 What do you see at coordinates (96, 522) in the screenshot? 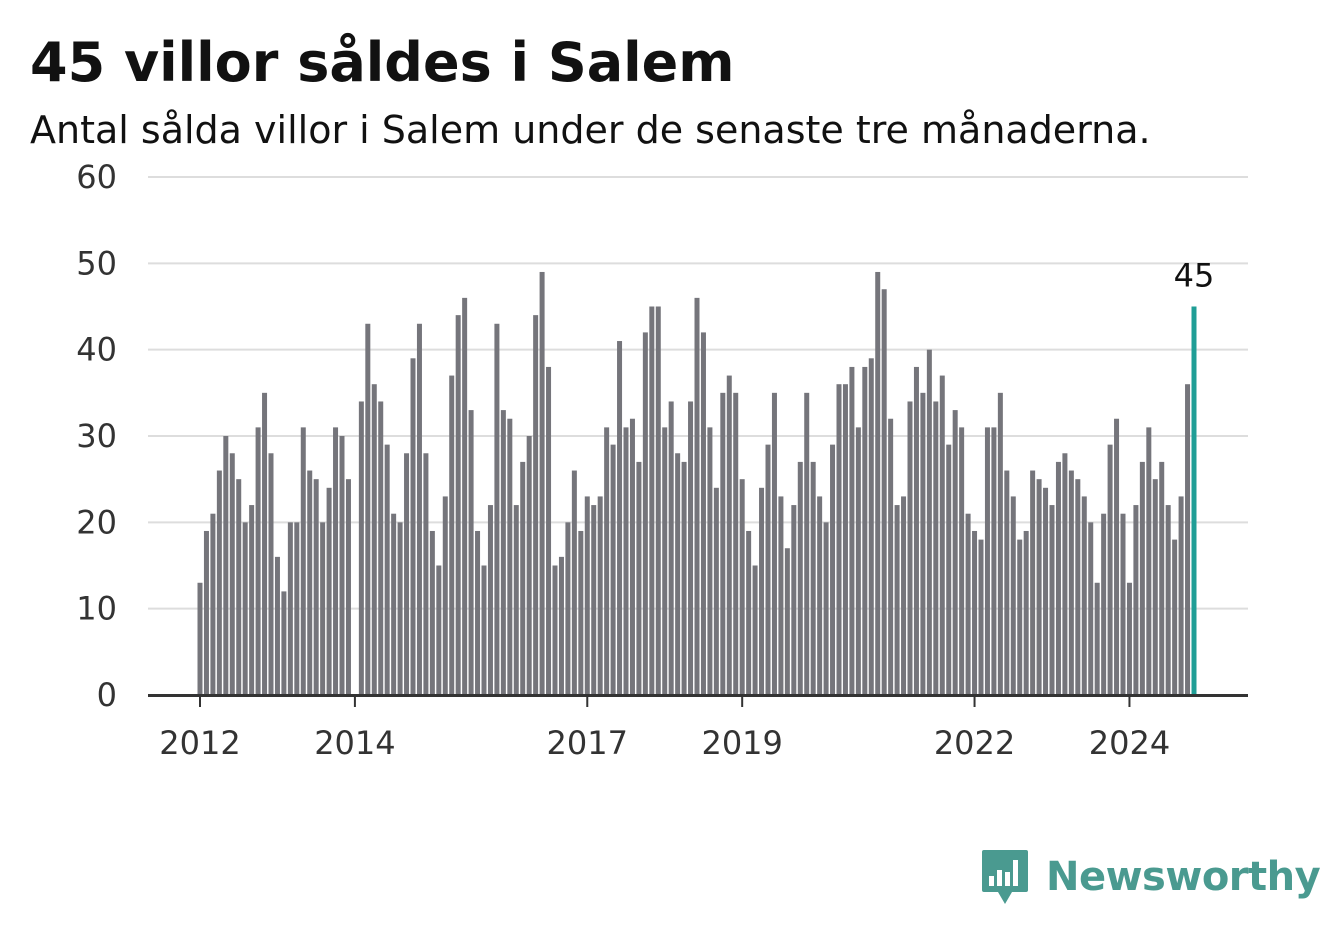
I see `y-tick-label: 20` at bounding box center [96, 522].